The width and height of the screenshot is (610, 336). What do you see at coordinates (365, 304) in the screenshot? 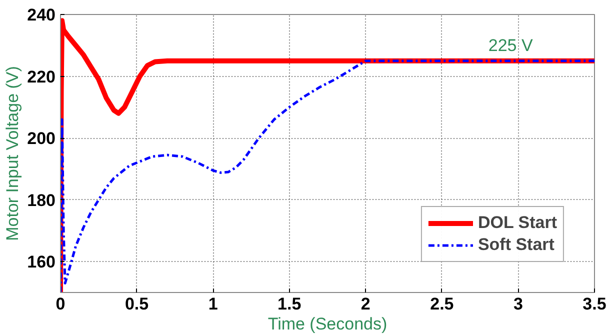
I see `x-tick-label: 2` at bounding box center [365, 304].